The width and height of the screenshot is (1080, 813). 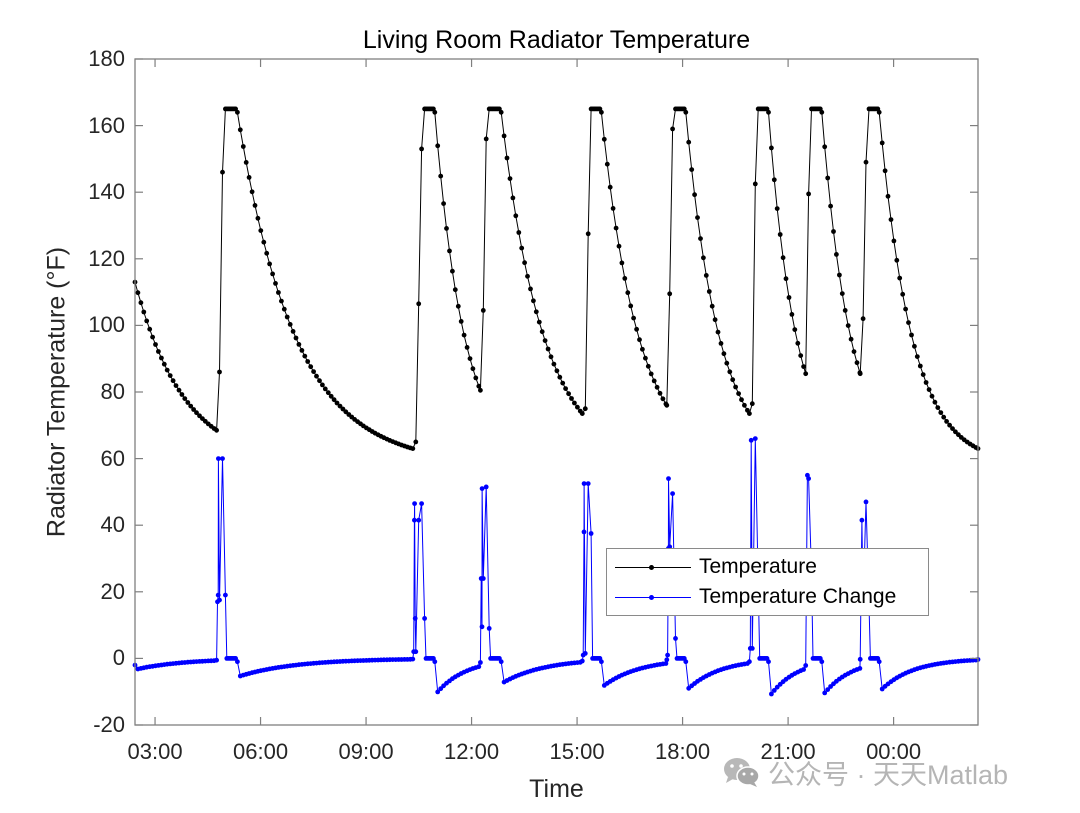 I want to click on x-tick-label: 21:00, so click(x=788, y=751).